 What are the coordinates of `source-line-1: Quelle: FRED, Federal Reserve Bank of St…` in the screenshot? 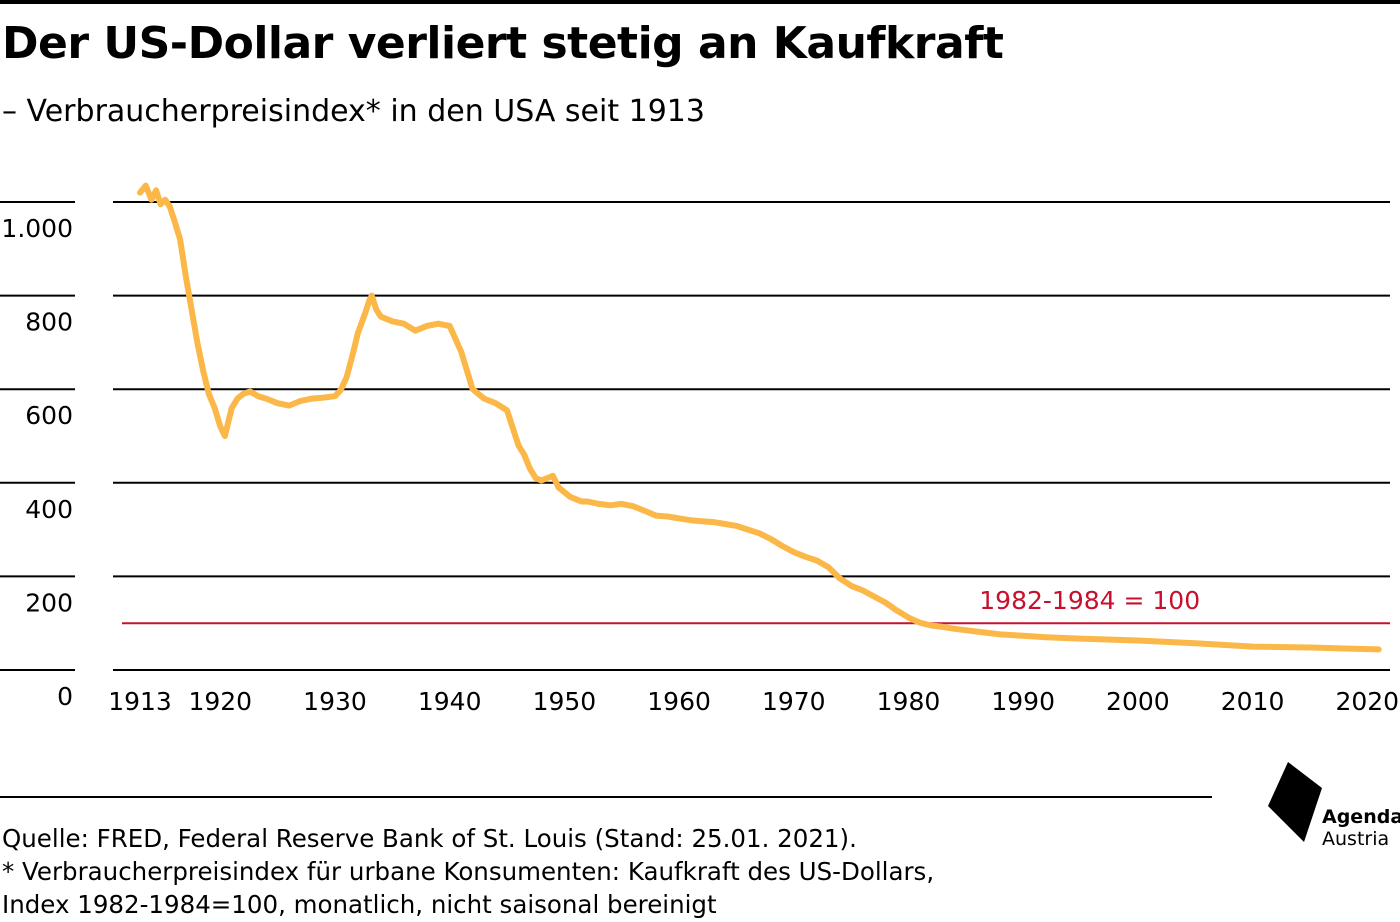 It's located at (429, 838).